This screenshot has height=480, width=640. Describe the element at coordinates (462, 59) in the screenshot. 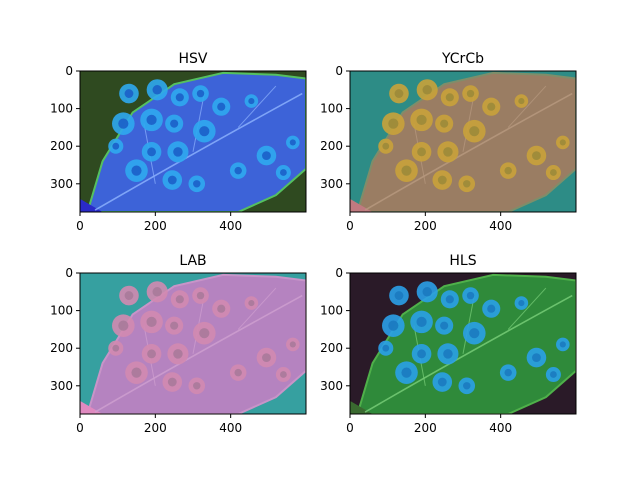

I see `subplot-title: YCrCb` at that location.